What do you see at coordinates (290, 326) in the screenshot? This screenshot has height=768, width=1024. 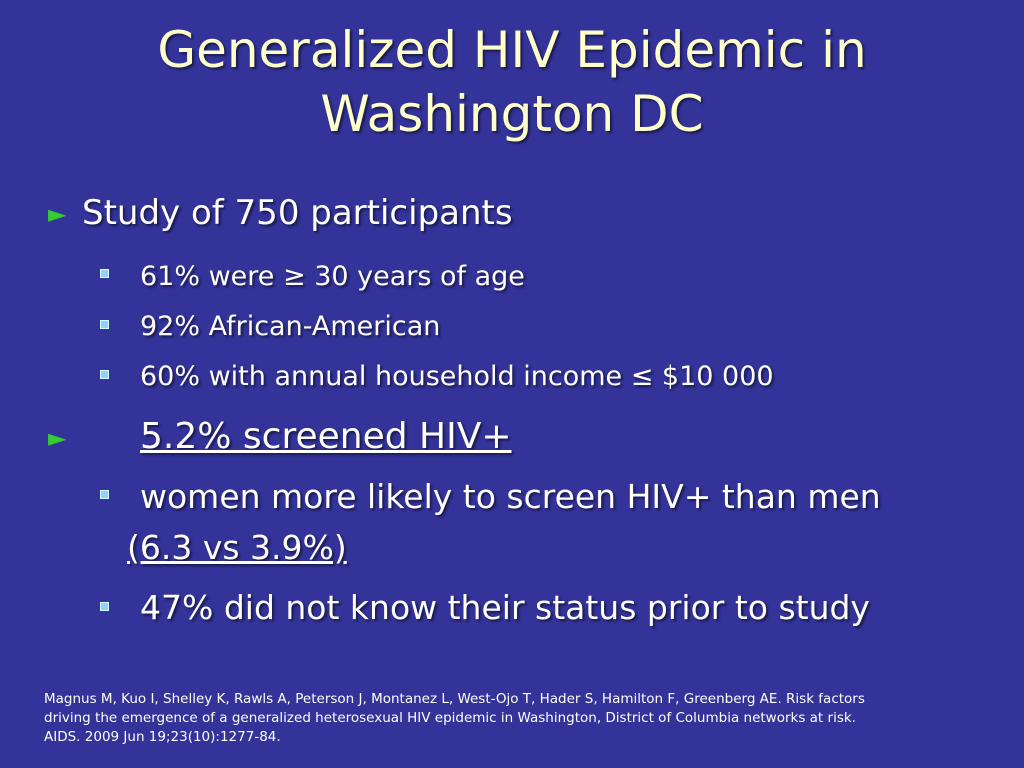 I see `sub-bullet-african-american: 92% African-American` at bounding box center [290, 326].